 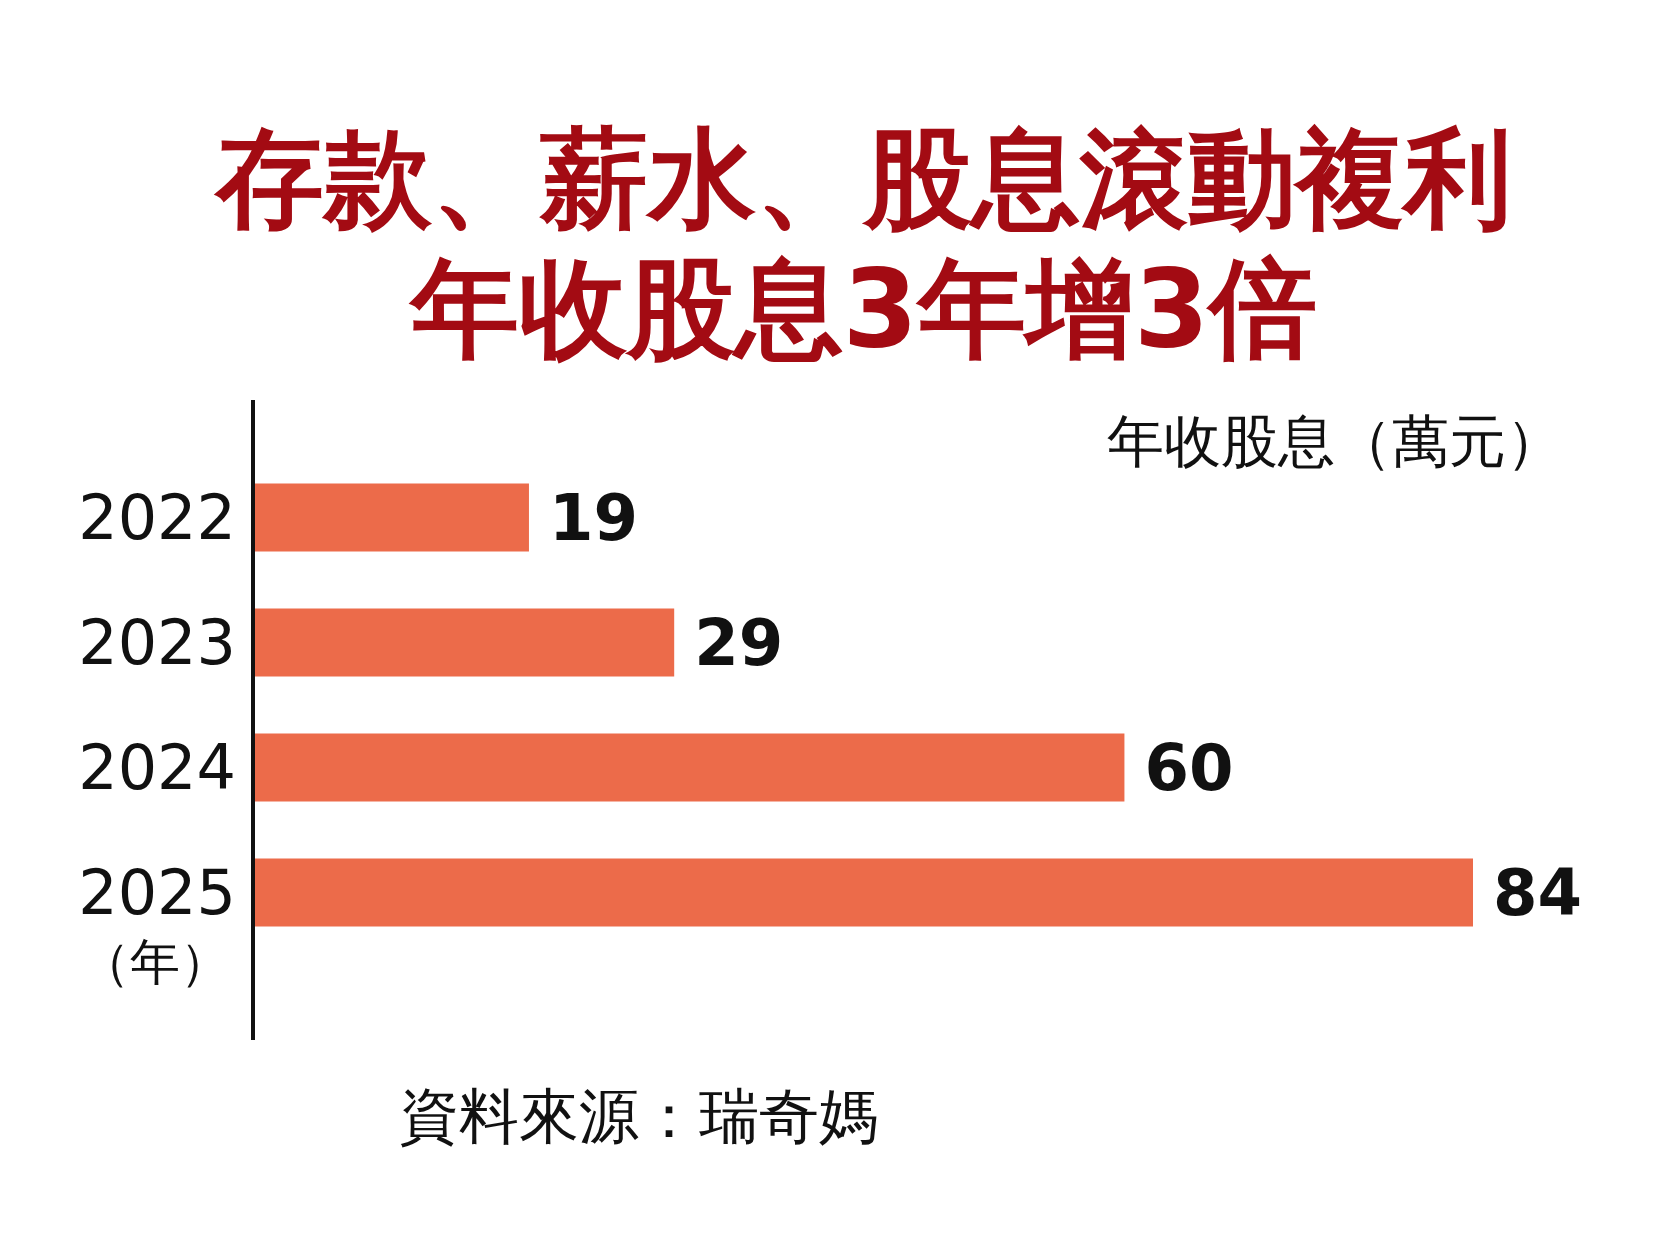 What do you see at coordinates (864, 308) in the screenshot?
I see `subtitle: 年收股息3年增3倍` at bounding box center [864, 308].